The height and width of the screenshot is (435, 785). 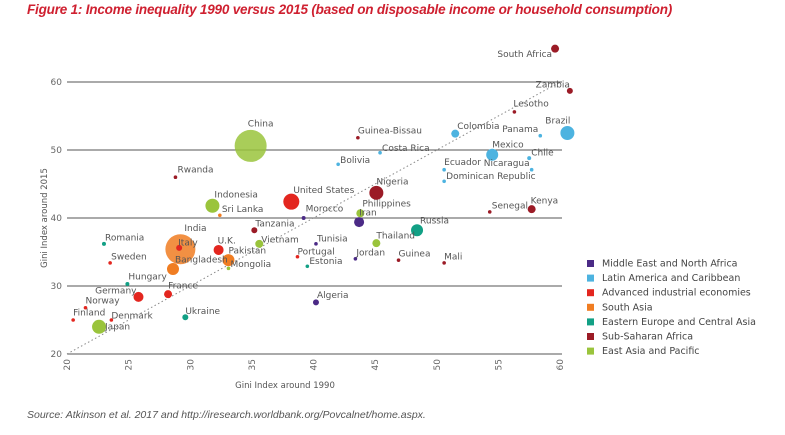 What do you see at coordinates (188, 243) in the screenshot?
I see `point-label: Italy` at bounding box center [188, 243].